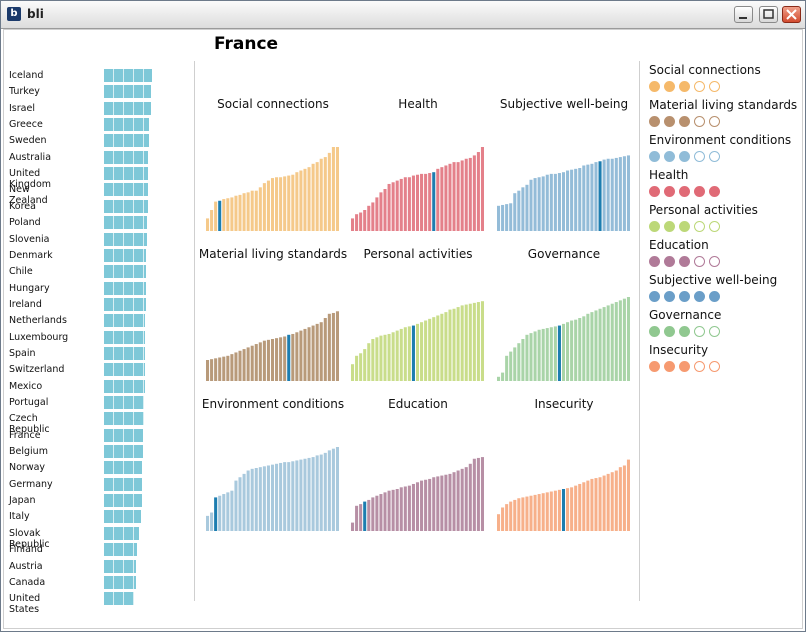 The image size is (806, 632). I want to click on country-label: Sweden, so click(28, 141).